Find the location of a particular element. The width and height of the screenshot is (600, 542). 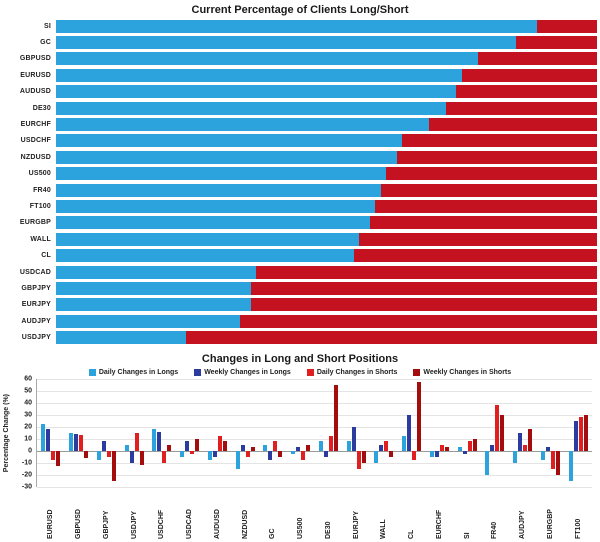

legend-item: Daily Changes in Shorts is located at coordinates (351, 372).